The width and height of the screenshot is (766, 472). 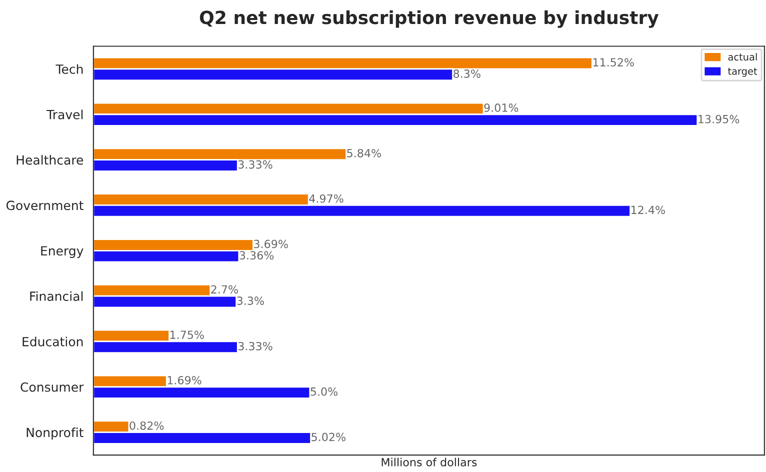 I want to click on y-tick-label: Energy, so click(x=62, y=252).